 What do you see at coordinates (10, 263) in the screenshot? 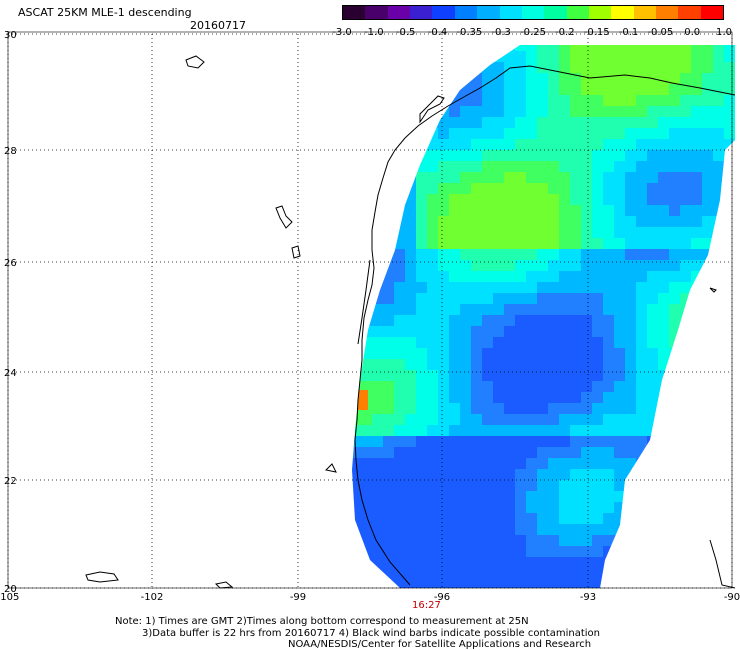
I see `y-tick-label: 26` at bounding box center [10, 263].